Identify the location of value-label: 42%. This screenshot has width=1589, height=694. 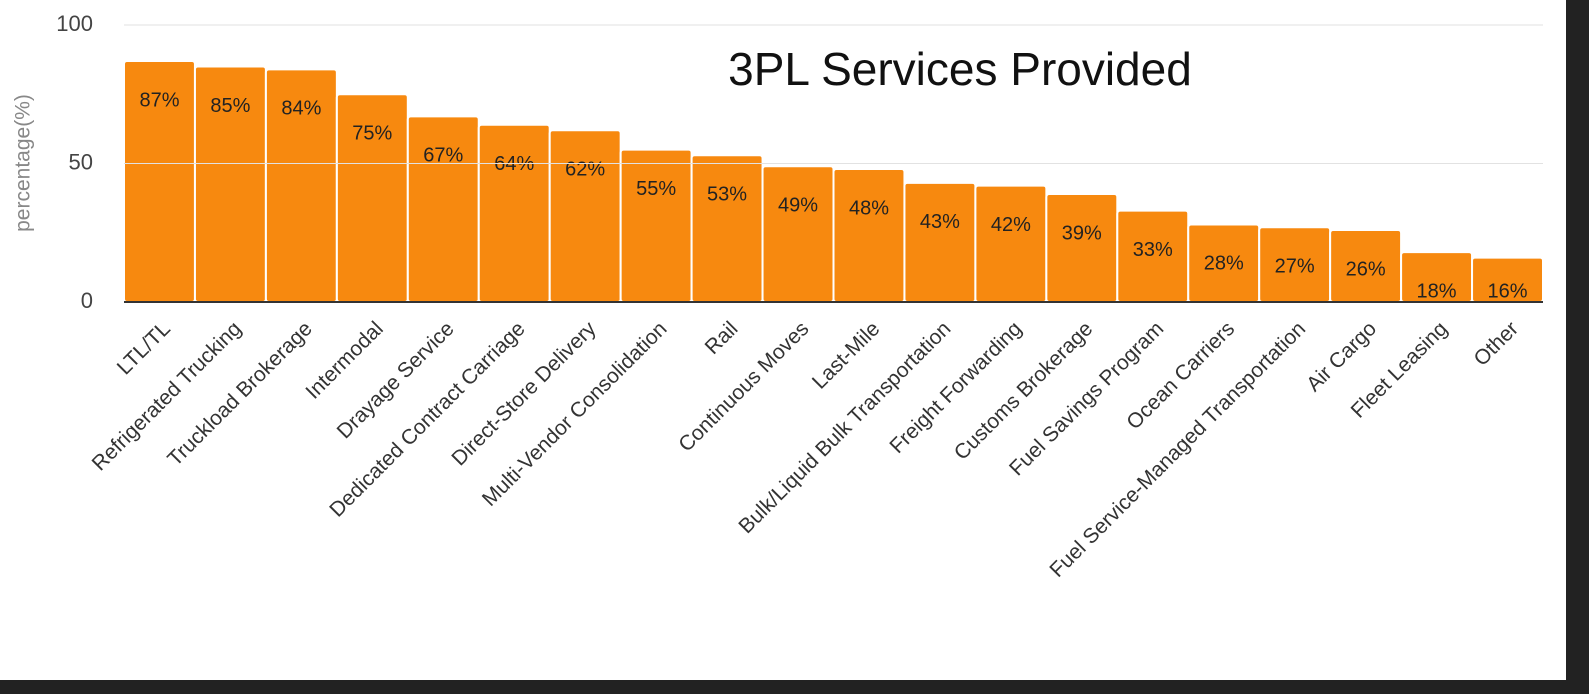
(1011, 225).